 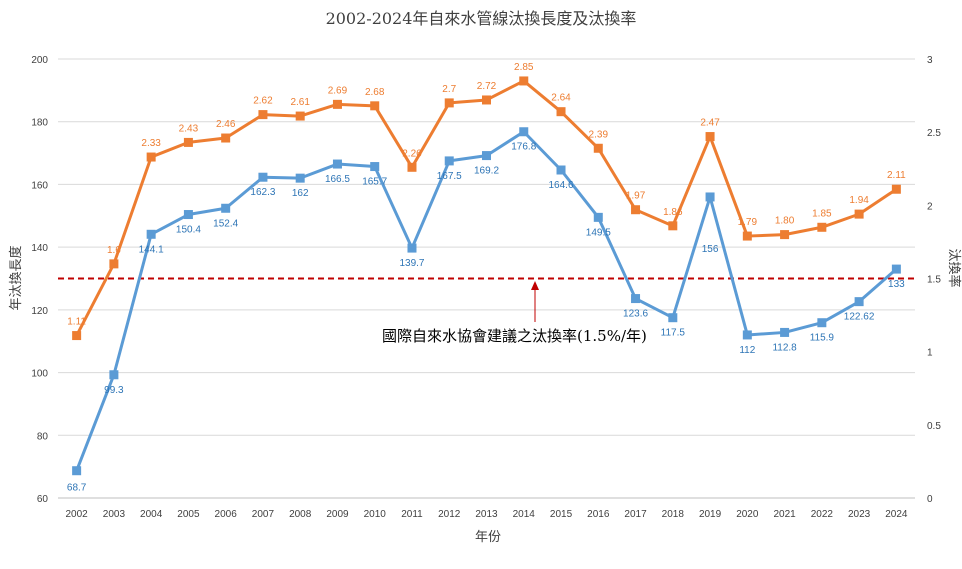 What do you see at coordinates (449, 176) in the screenshot?
I see `length-data-label: 167.5` at bounding box center [449, 176].